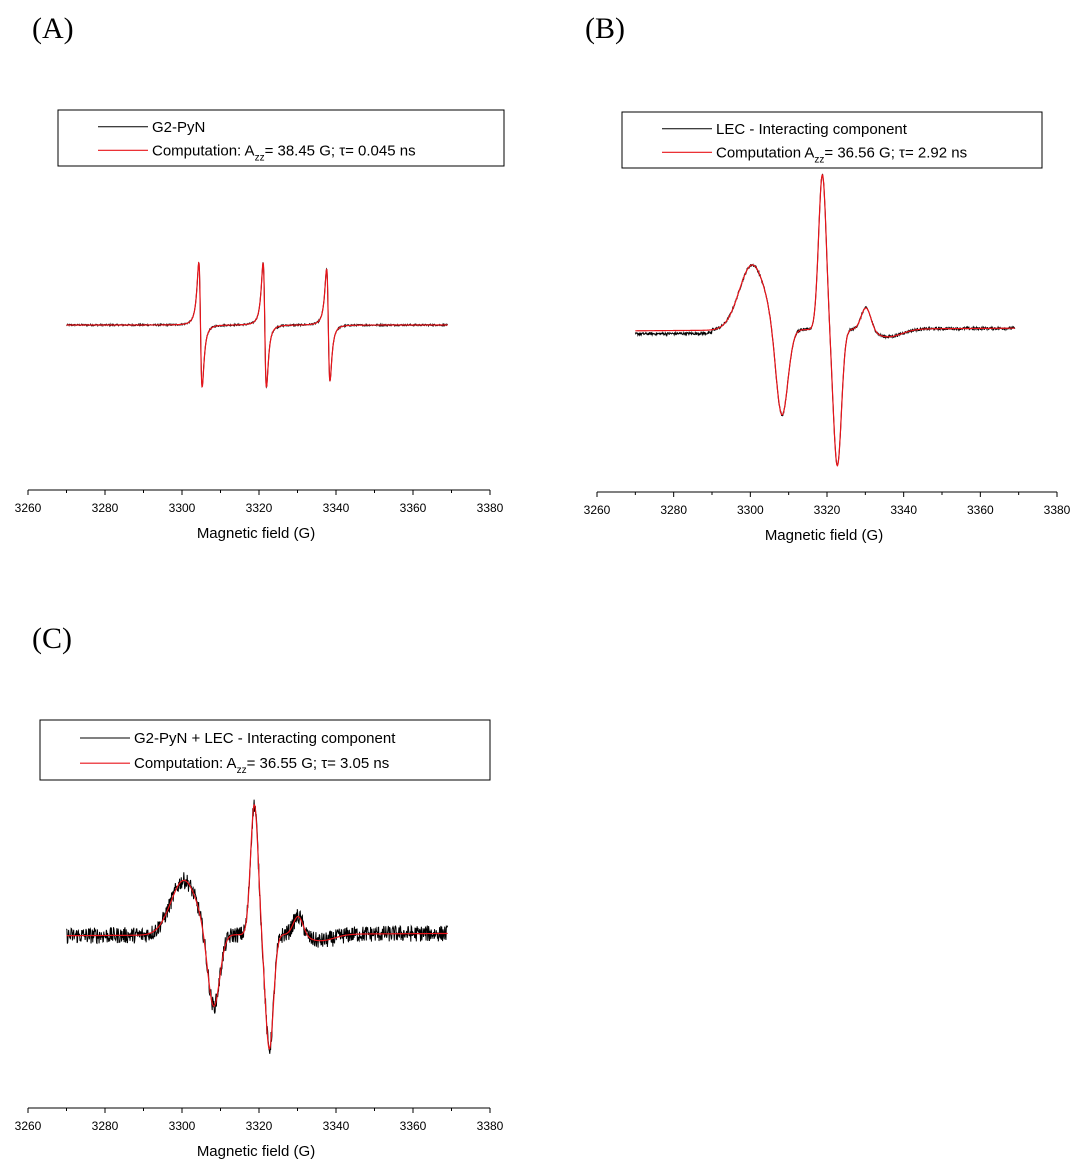 This screenshot has width=1077, height=1160. I want to click on panel-label: (A), so click(53, 28).